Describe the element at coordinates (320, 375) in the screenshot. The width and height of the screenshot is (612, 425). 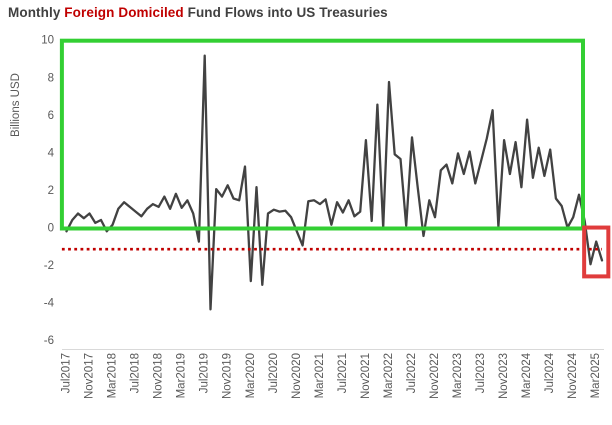
I see `x-axis-tick-label: Mar2021` at that location.